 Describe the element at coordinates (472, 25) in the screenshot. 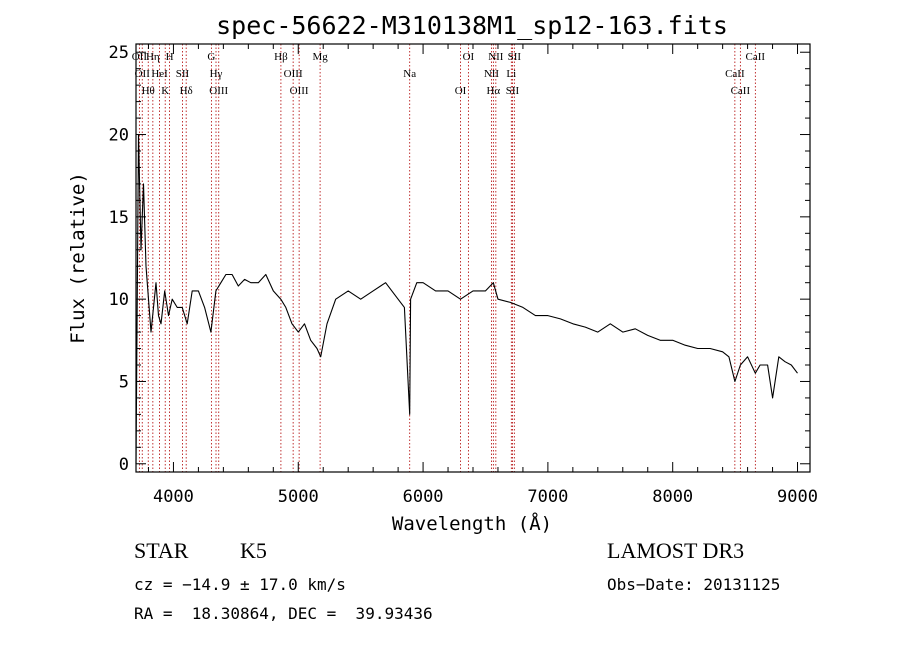

I see `chart-title: spec-56622-M310138M1_sp12-163.fits` at that location.